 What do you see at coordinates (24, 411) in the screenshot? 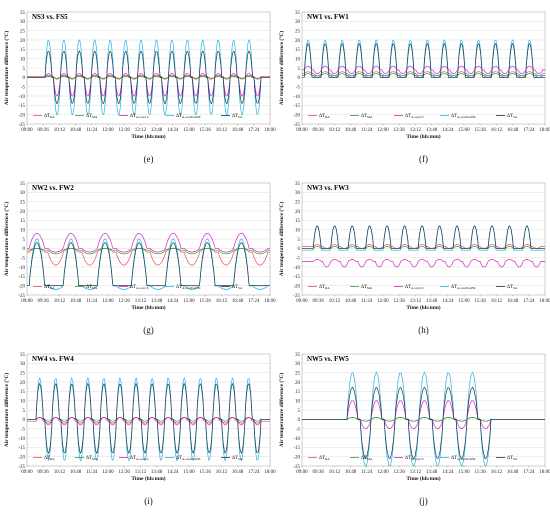
I see `y-tick-label: 5` at bounding box center [24, 411].